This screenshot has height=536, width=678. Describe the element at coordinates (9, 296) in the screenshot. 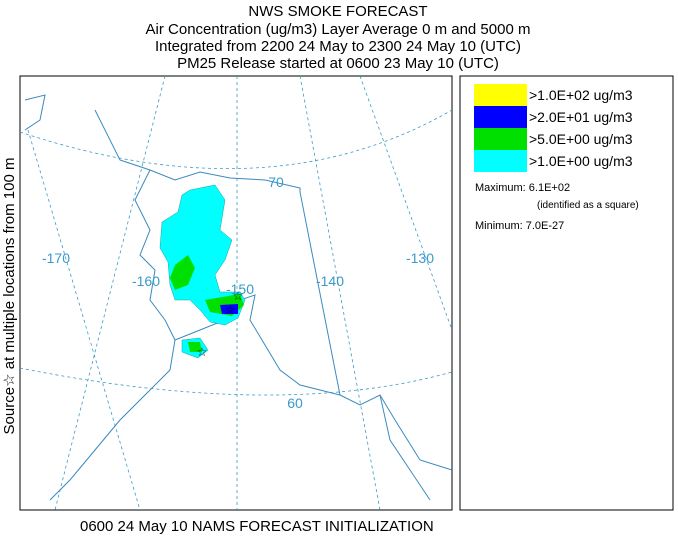

I see `side-label: Source☆ at multiple locations from 100 m` at that location.